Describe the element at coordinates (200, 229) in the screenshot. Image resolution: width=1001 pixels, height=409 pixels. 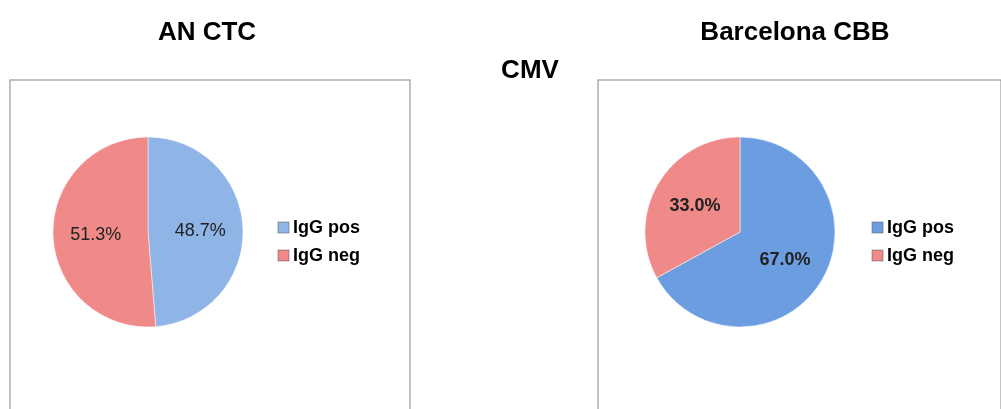
I see `data-label: 48.7%` at that location.